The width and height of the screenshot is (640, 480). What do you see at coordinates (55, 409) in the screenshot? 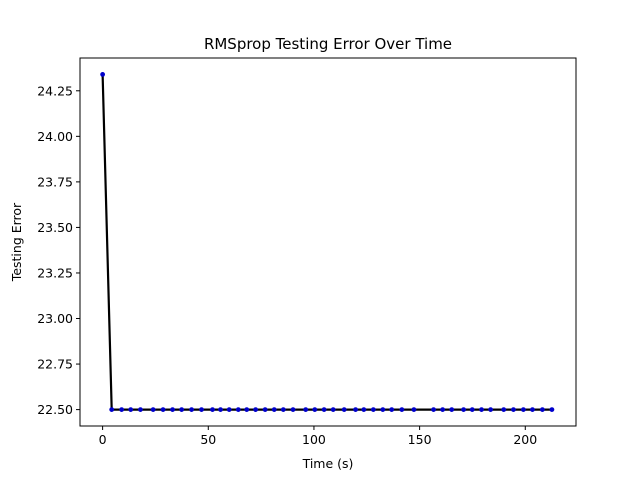
I see `y-tick-label: 22.50` at bounding box center [55, 409].